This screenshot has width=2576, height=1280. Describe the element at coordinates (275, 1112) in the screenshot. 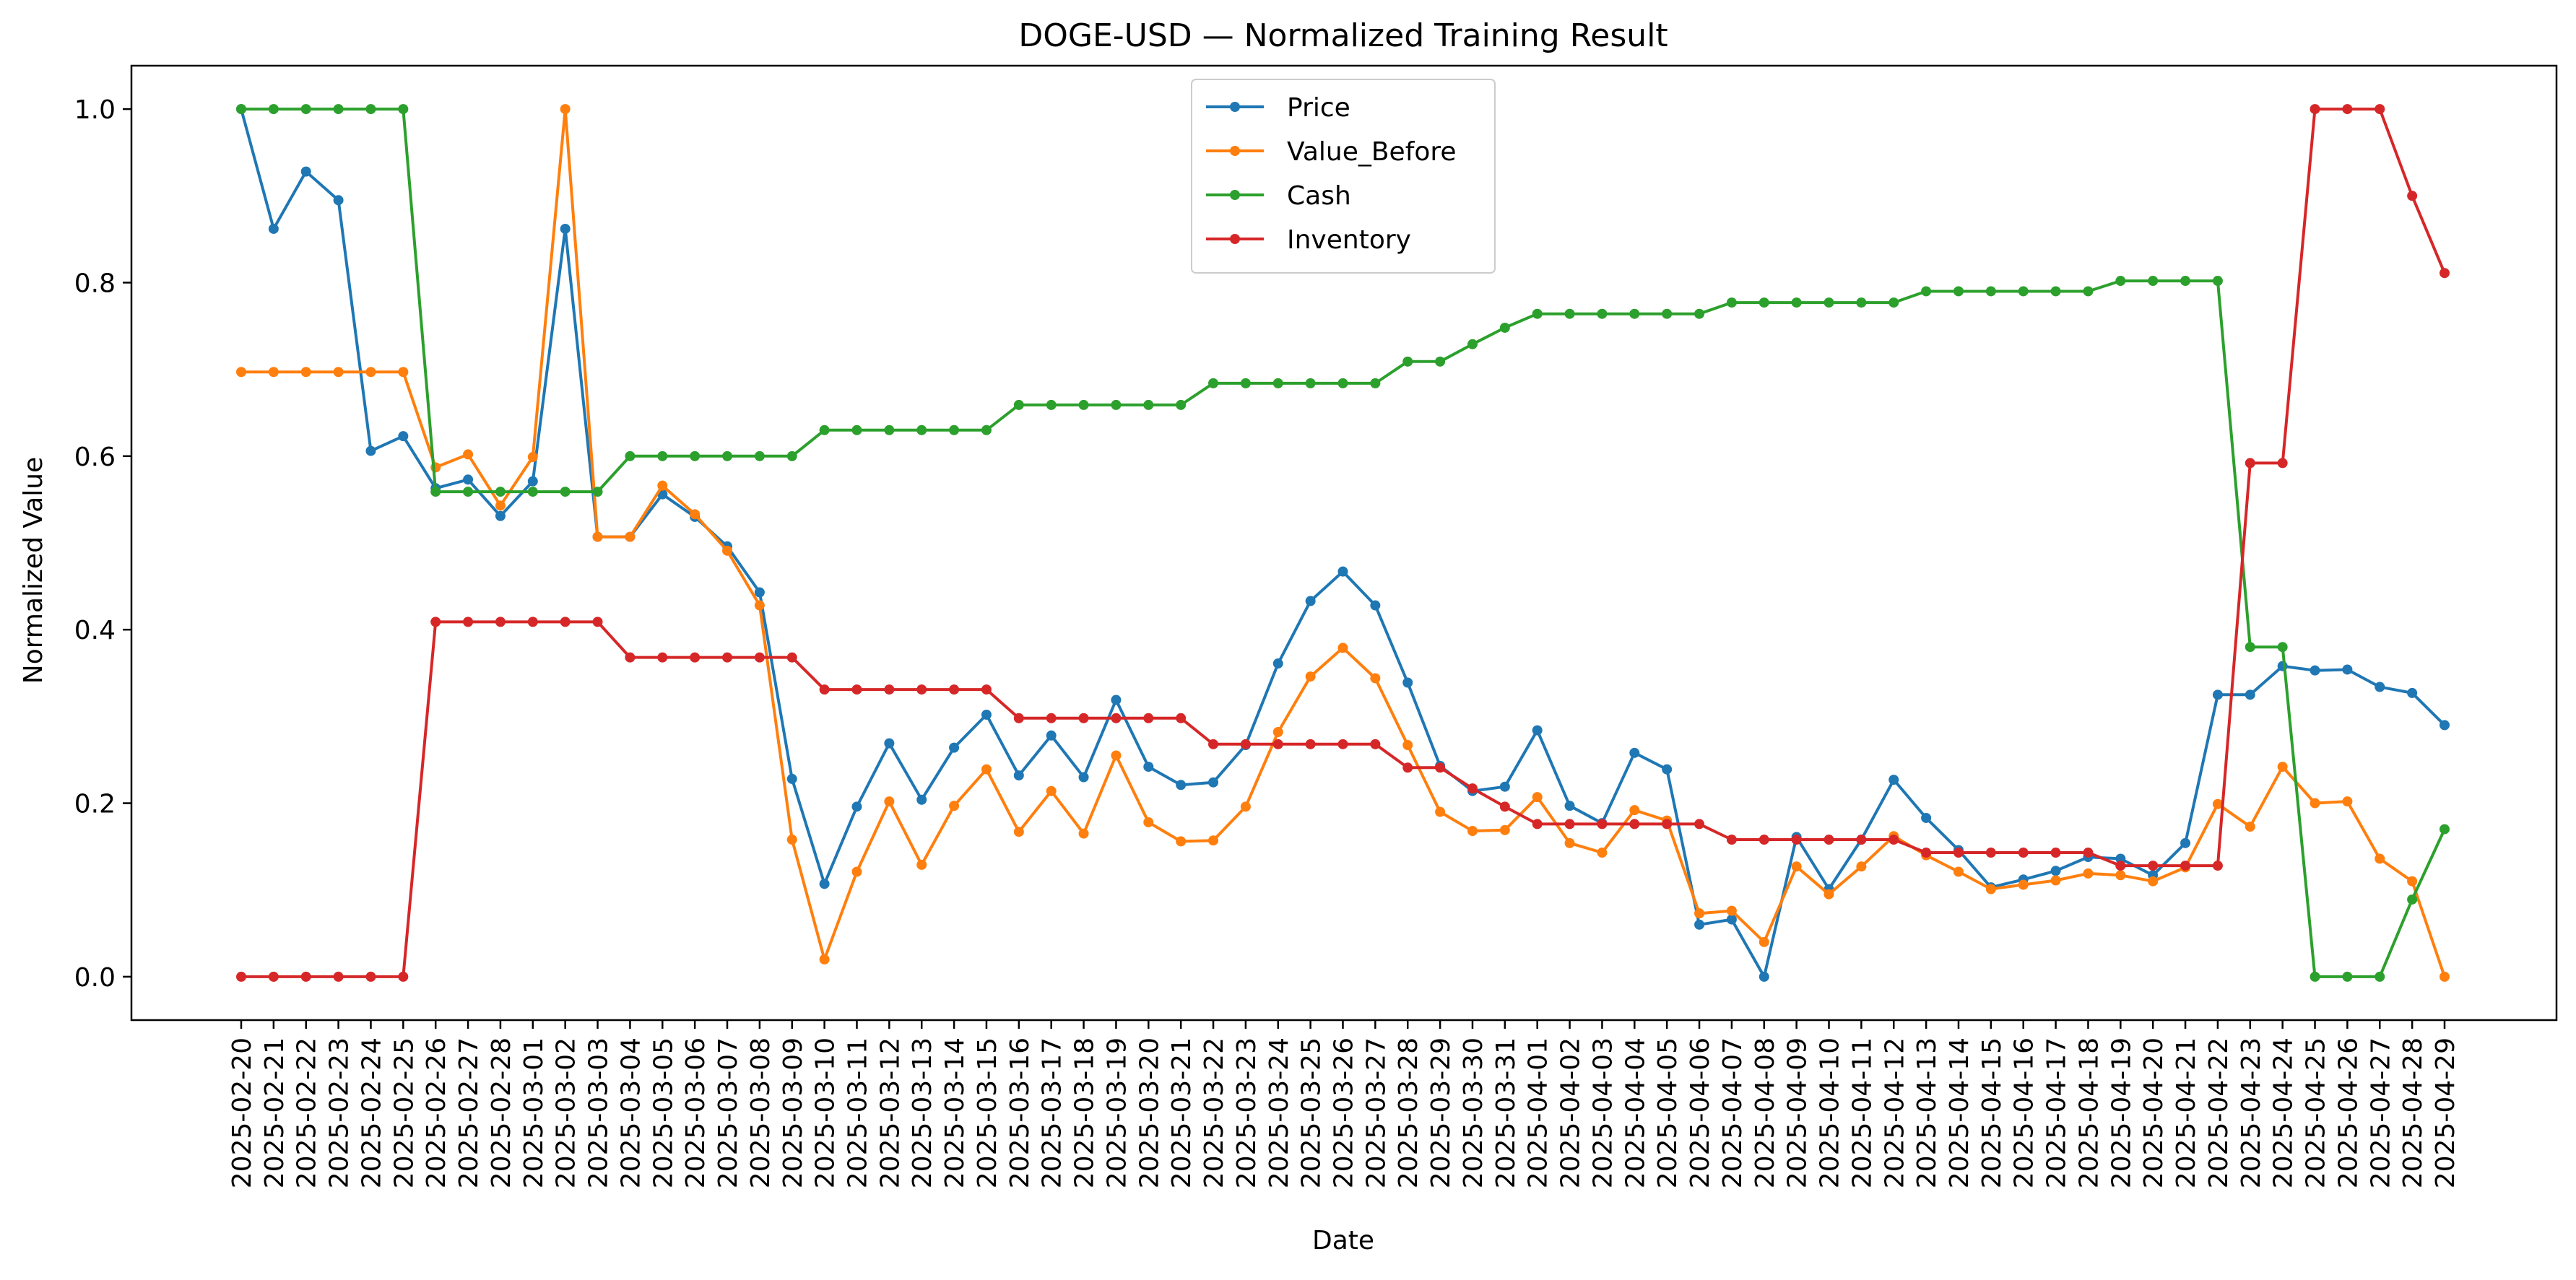

I see `x-tick-label: 2025-02-21` at that location.